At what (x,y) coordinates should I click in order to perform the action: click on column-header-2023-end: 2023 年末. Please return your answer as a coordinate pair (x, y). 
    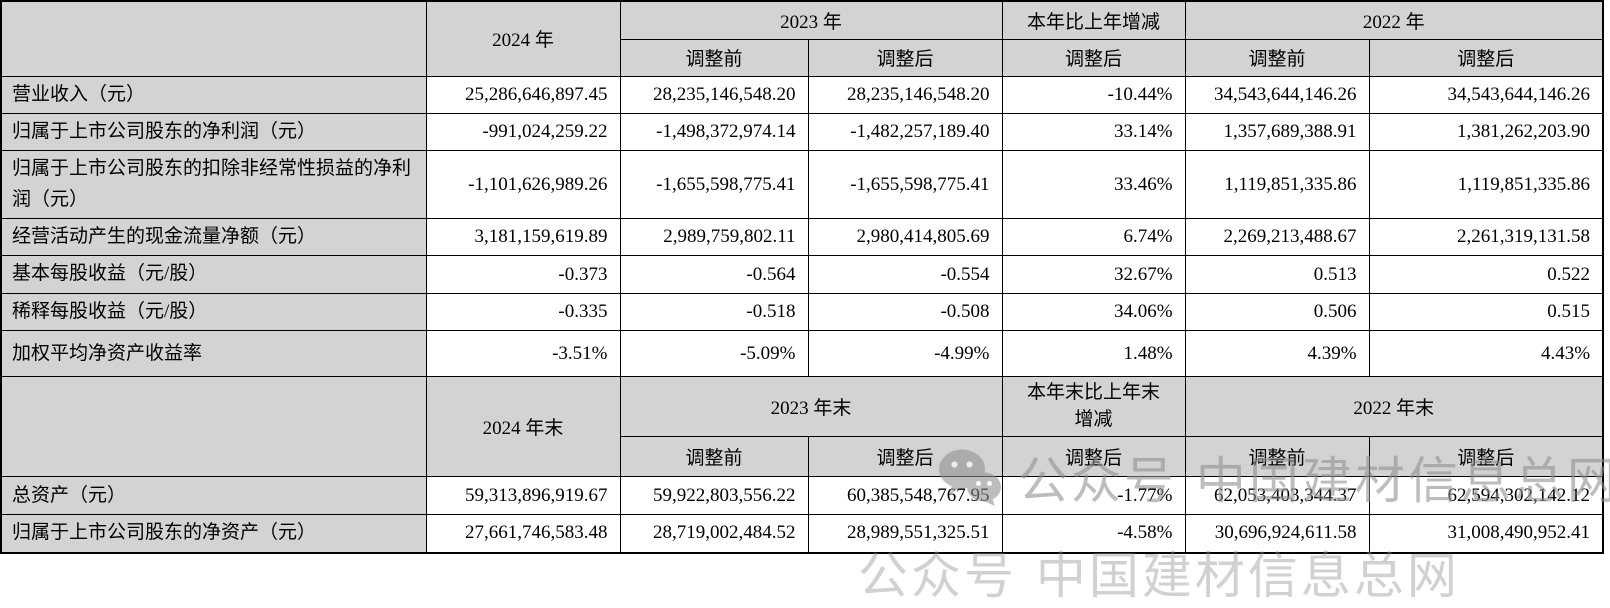
    Looking at the image, I should click on (811, 407).